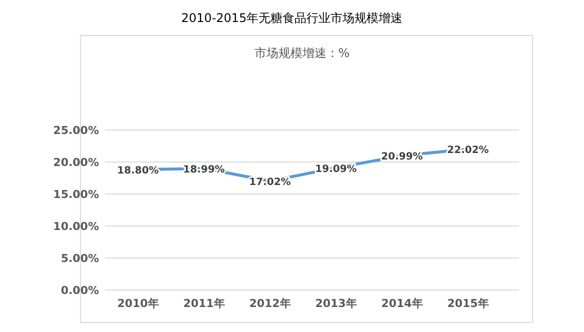  I want to click on chart-subtitle: 市场规模增速：%, so click(302, 53).